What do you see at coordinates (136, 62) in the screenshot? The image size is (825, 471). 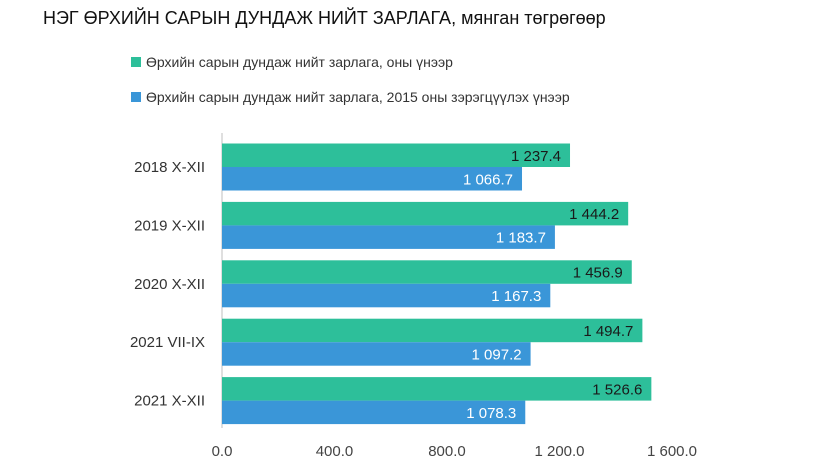 I see `legend-swatch-current-prices` at bounding box center [136, 62].